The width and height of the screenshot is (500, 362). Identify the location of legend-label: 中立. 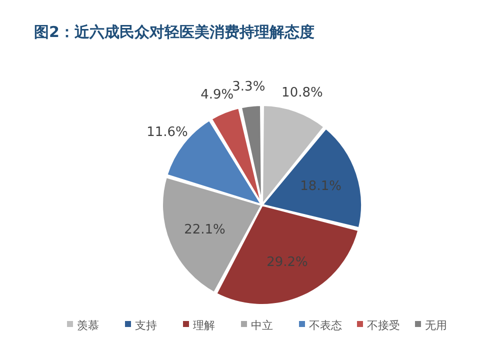
(262, 325).